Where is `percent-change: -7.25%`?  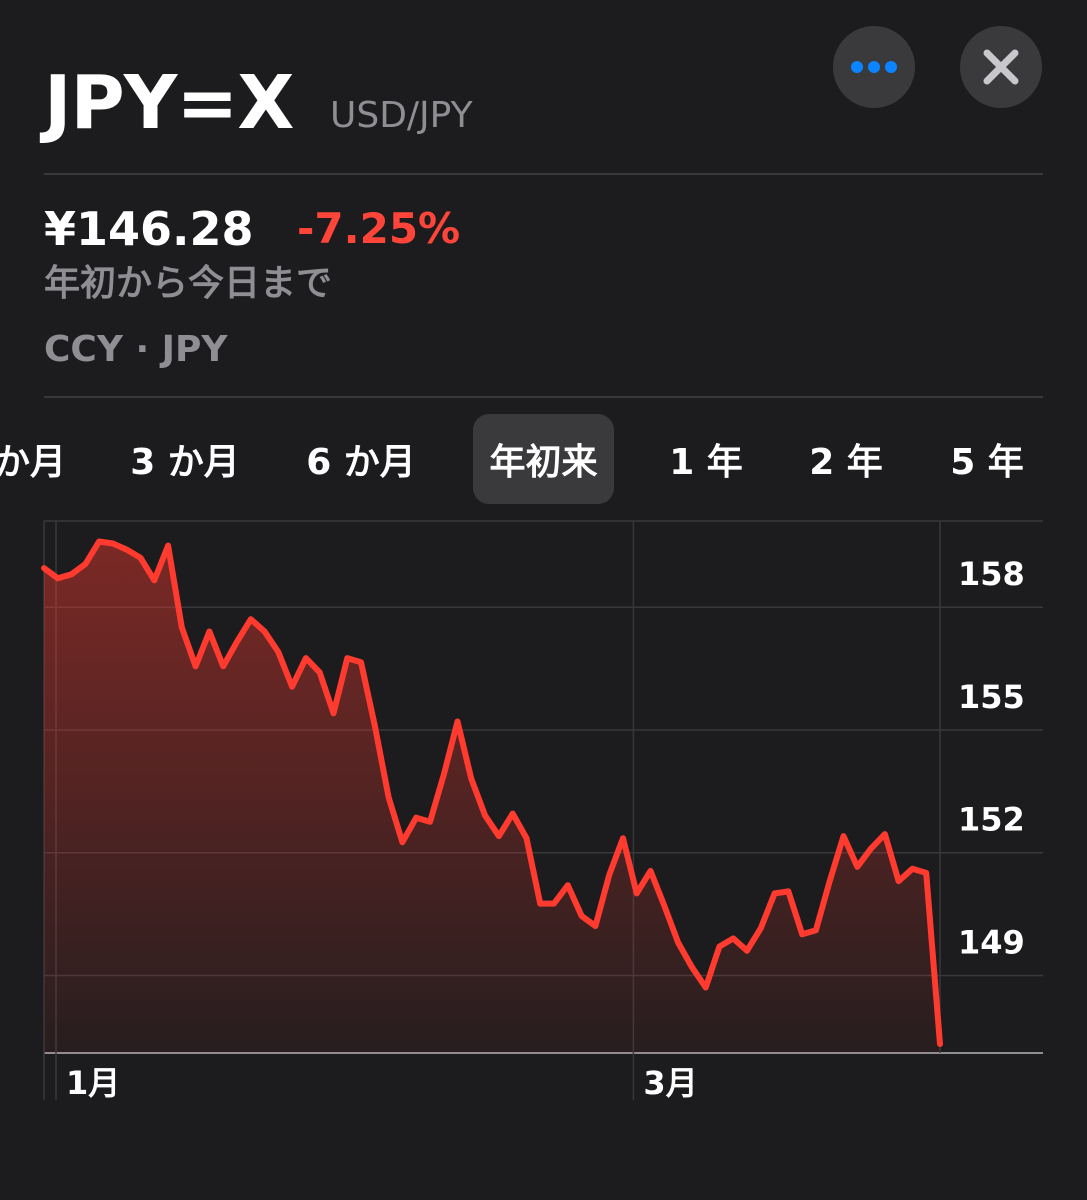 percent-change: -7.25% is located at coordinates (379, 228).